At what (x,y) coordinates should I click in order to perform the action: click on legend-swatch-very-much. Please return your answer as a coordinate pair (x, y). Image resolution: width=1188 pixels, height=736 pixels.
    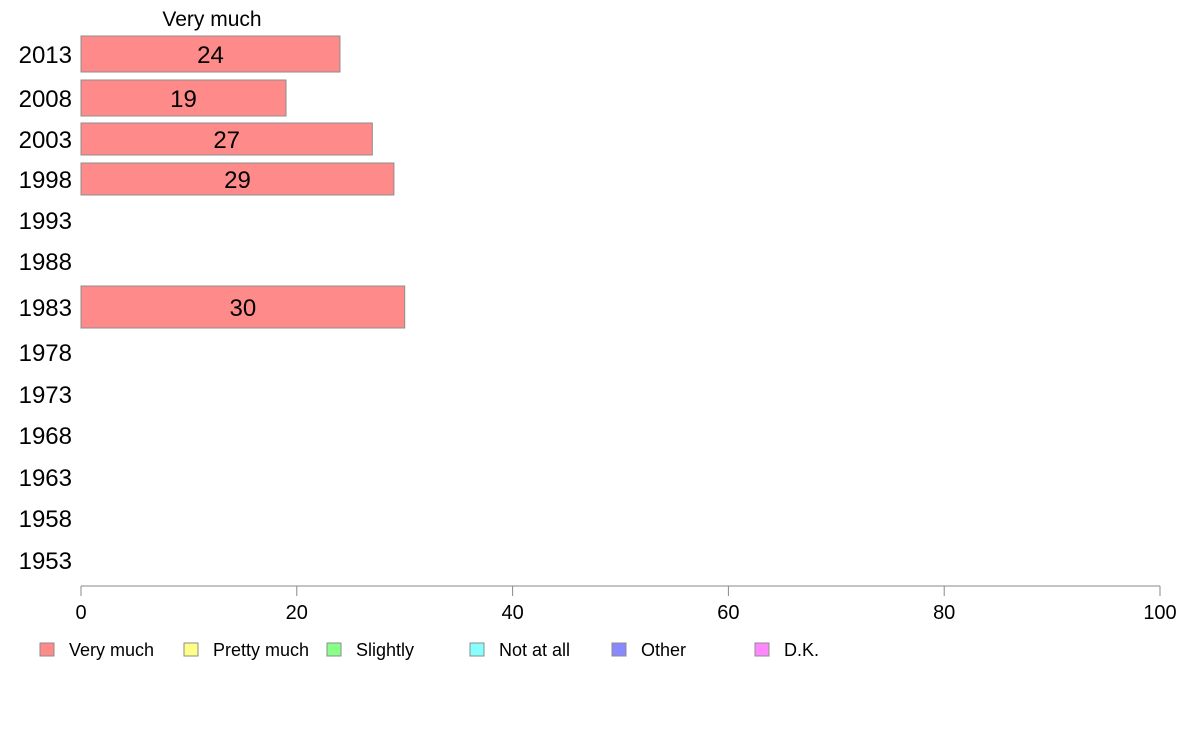
    Looking at the image, I should click on (47, 649).